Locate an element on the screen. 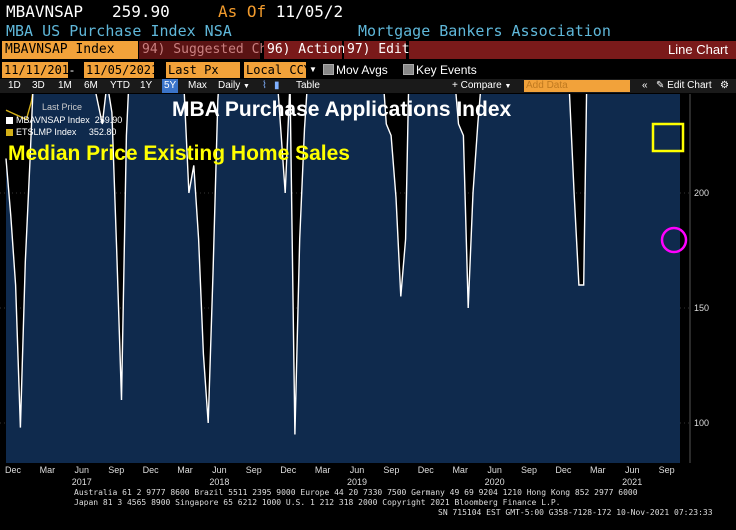 Image resolution: width=736 pixels, height=530 pixels. edit-chart-button: ✎ Edit Chart is located at coordinates (684, 86).